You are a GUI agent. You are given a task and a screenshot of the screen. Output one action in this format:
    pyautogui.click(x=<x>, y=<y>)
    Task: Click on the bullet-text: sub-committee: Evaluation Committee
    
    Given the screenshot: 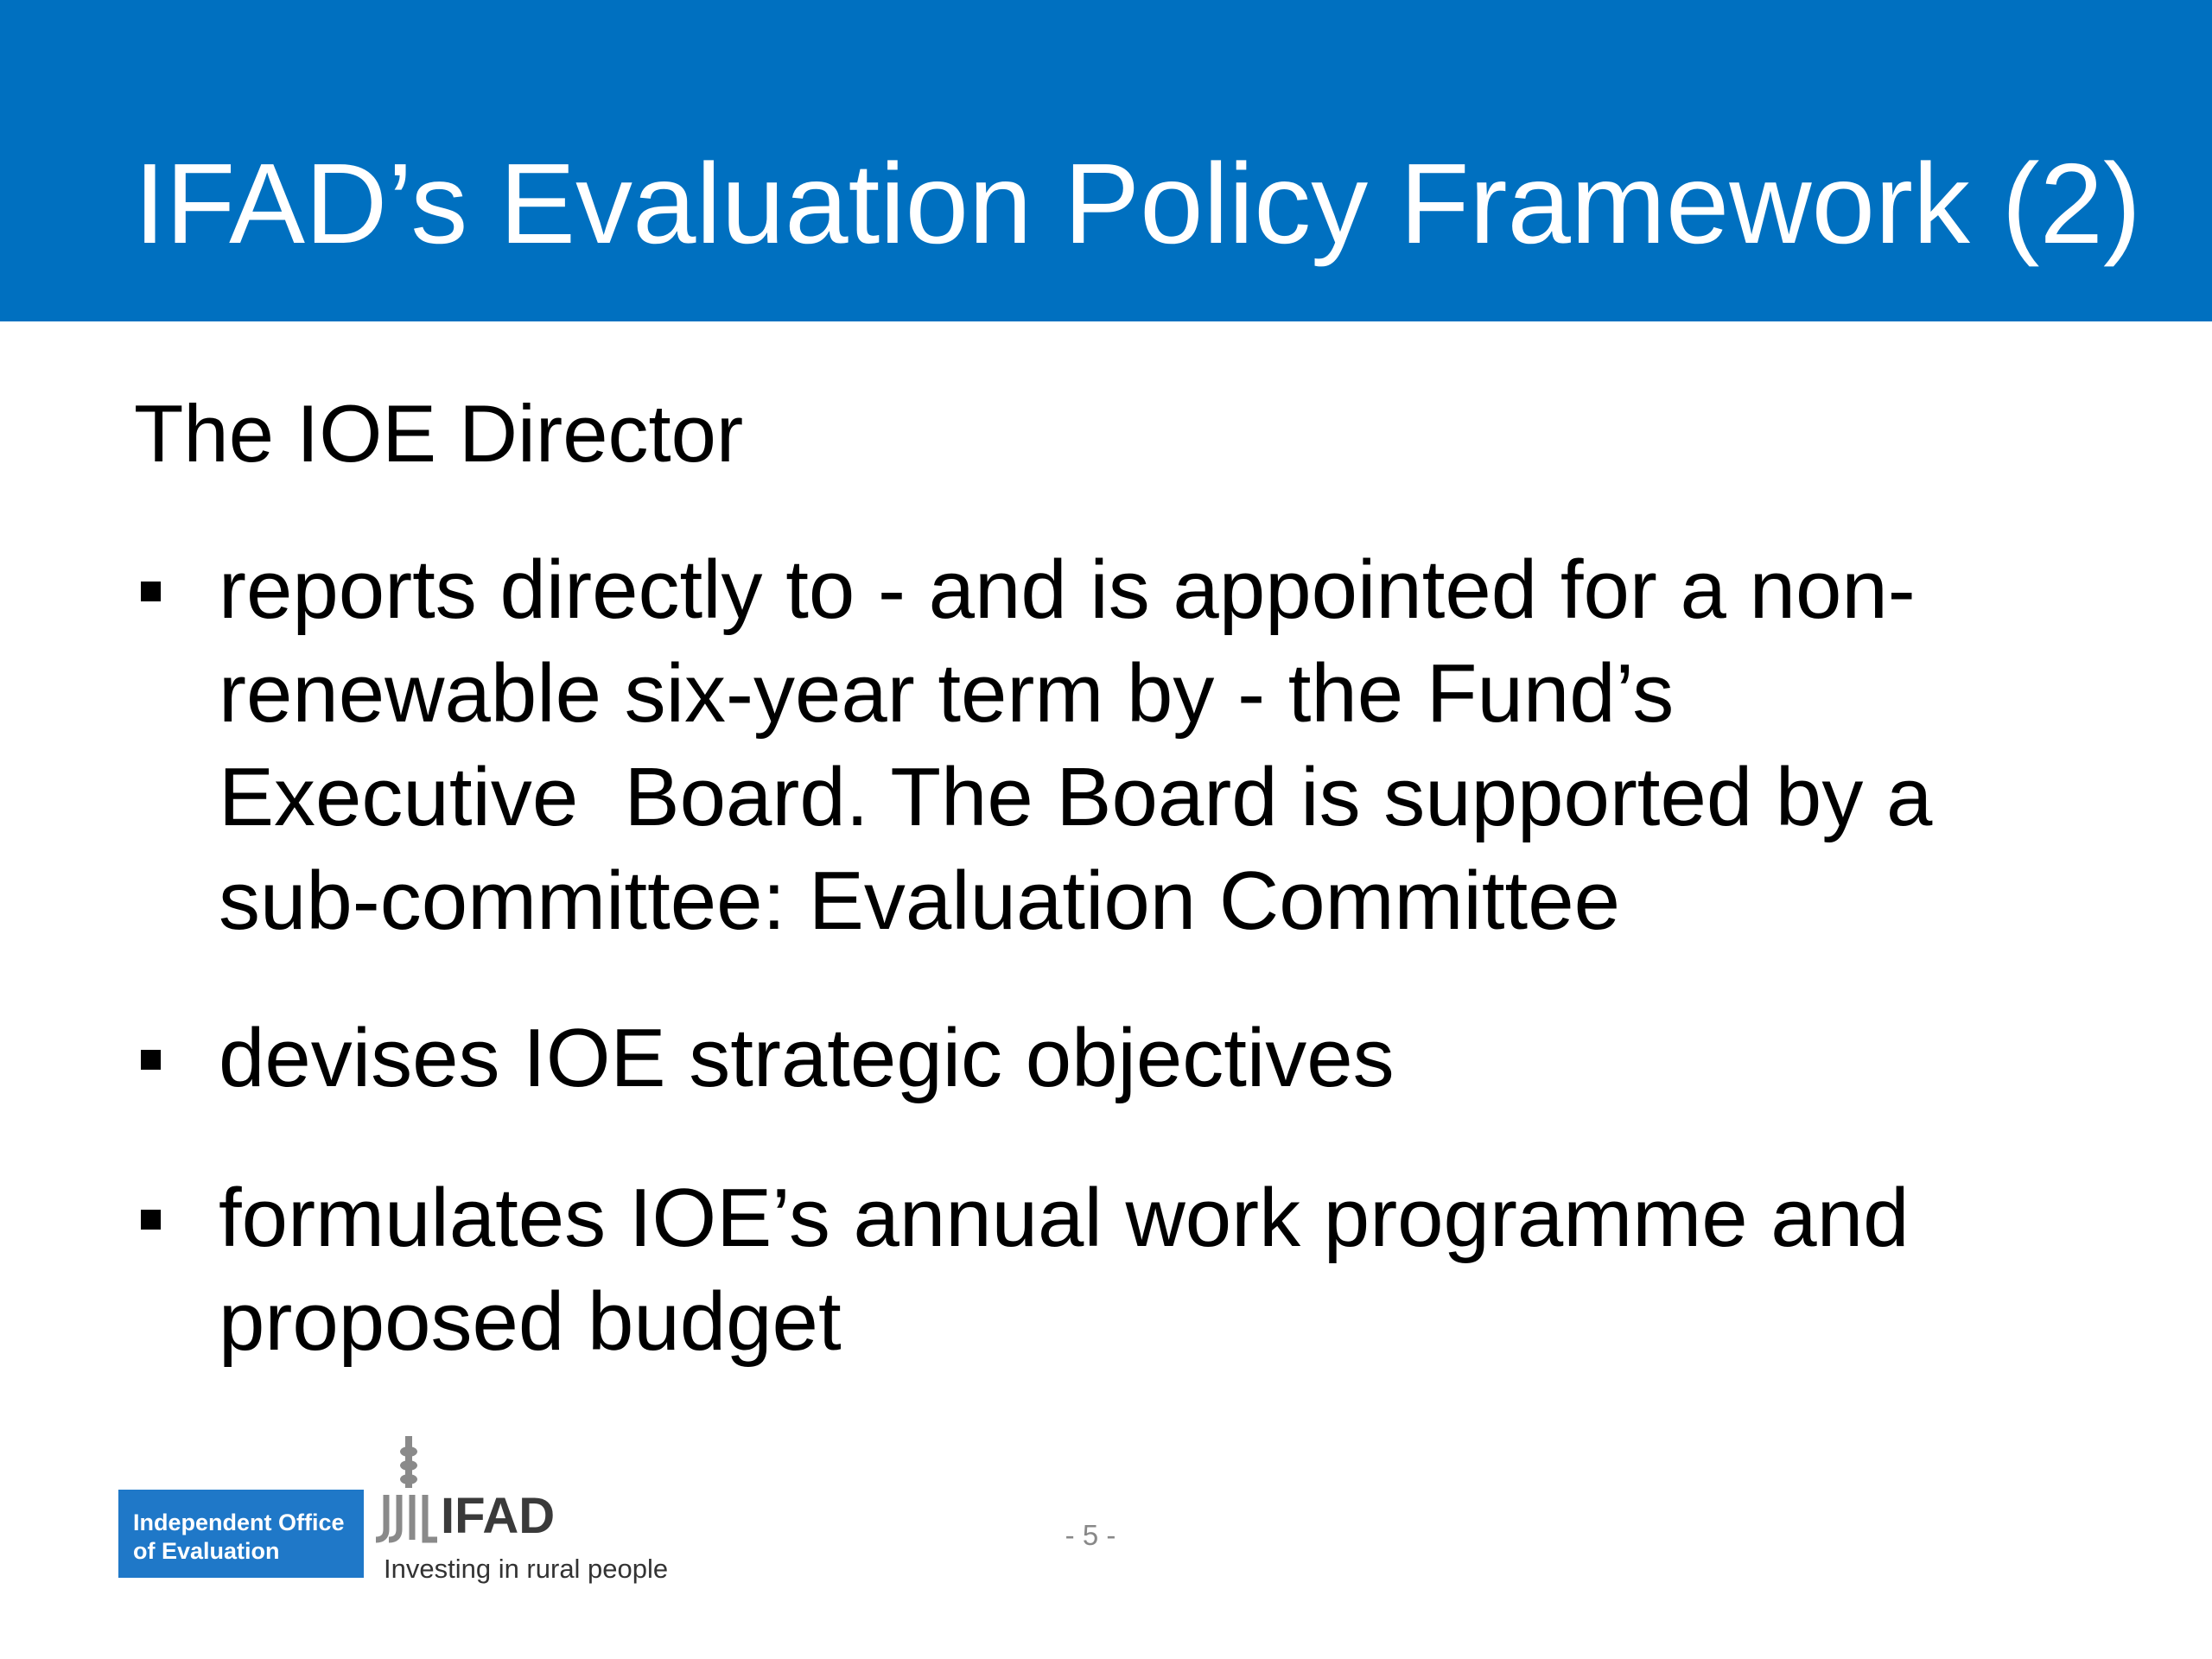 What is the action you would take?
    pyautogui.click(x=919, y=901)
    